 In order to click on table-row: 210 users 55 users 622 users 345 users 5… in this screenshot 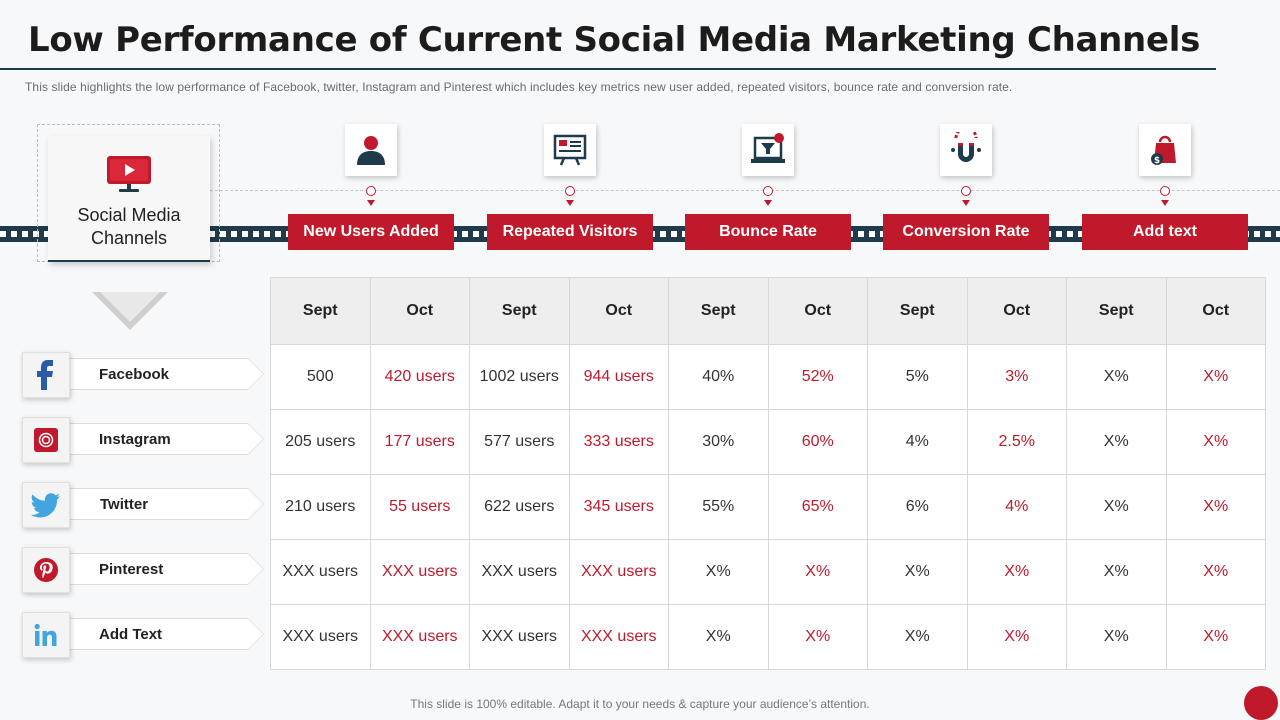, I will do `click(768, 507)`.